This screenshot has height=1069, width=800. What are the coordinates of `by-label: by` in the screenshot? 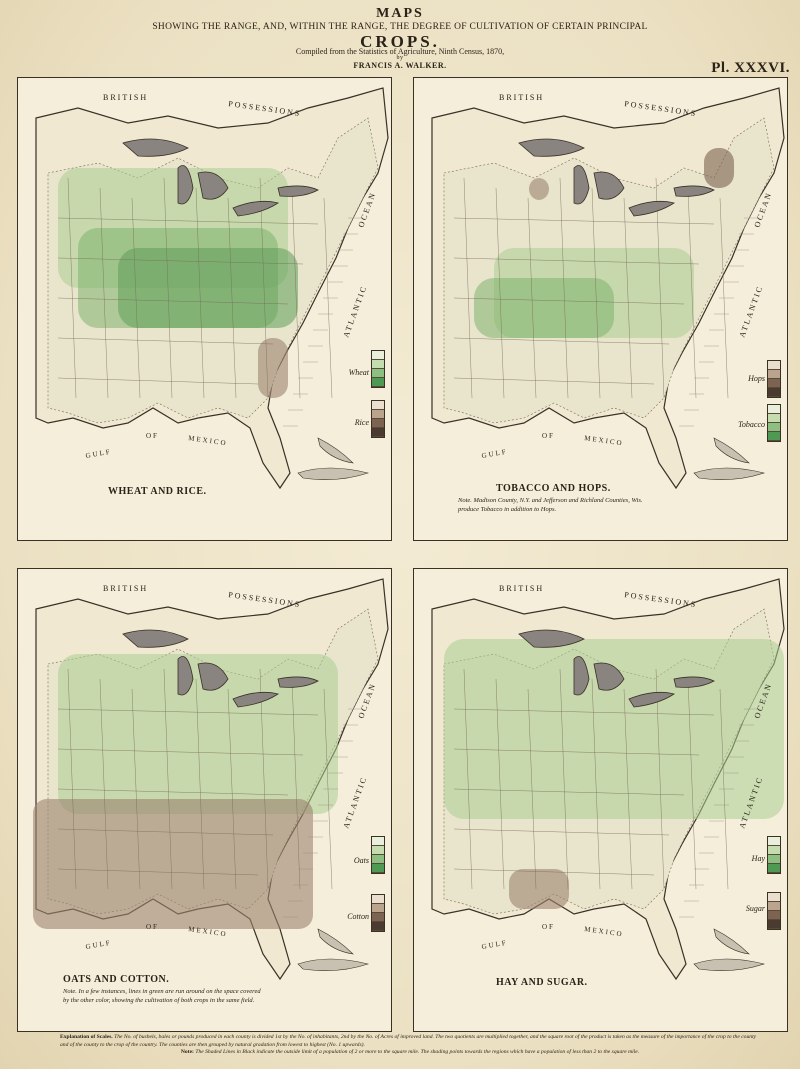 It's located at (400, 58).